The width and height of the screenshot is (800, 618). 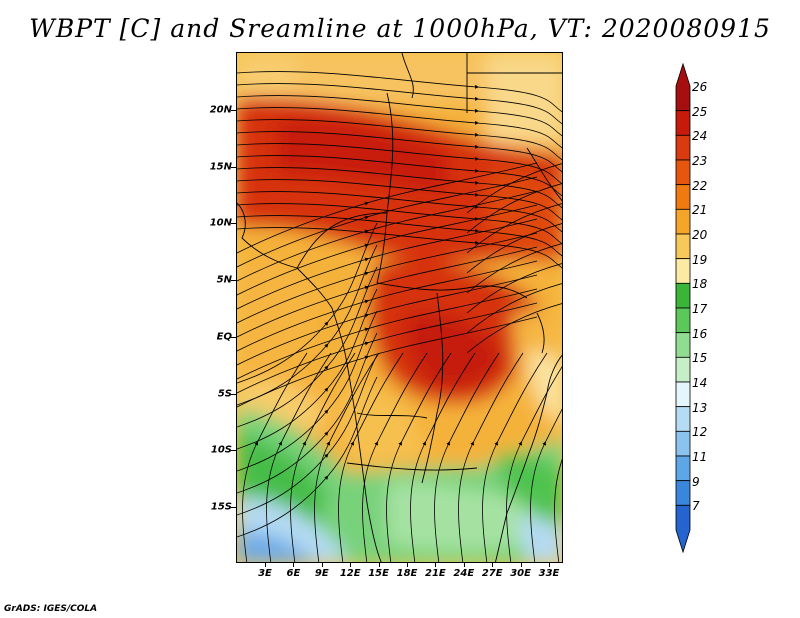 What do you see at coordinates (700, 136) in the screenshot?
I see `colorbar-label: 24` at bounding box center [700, 136].